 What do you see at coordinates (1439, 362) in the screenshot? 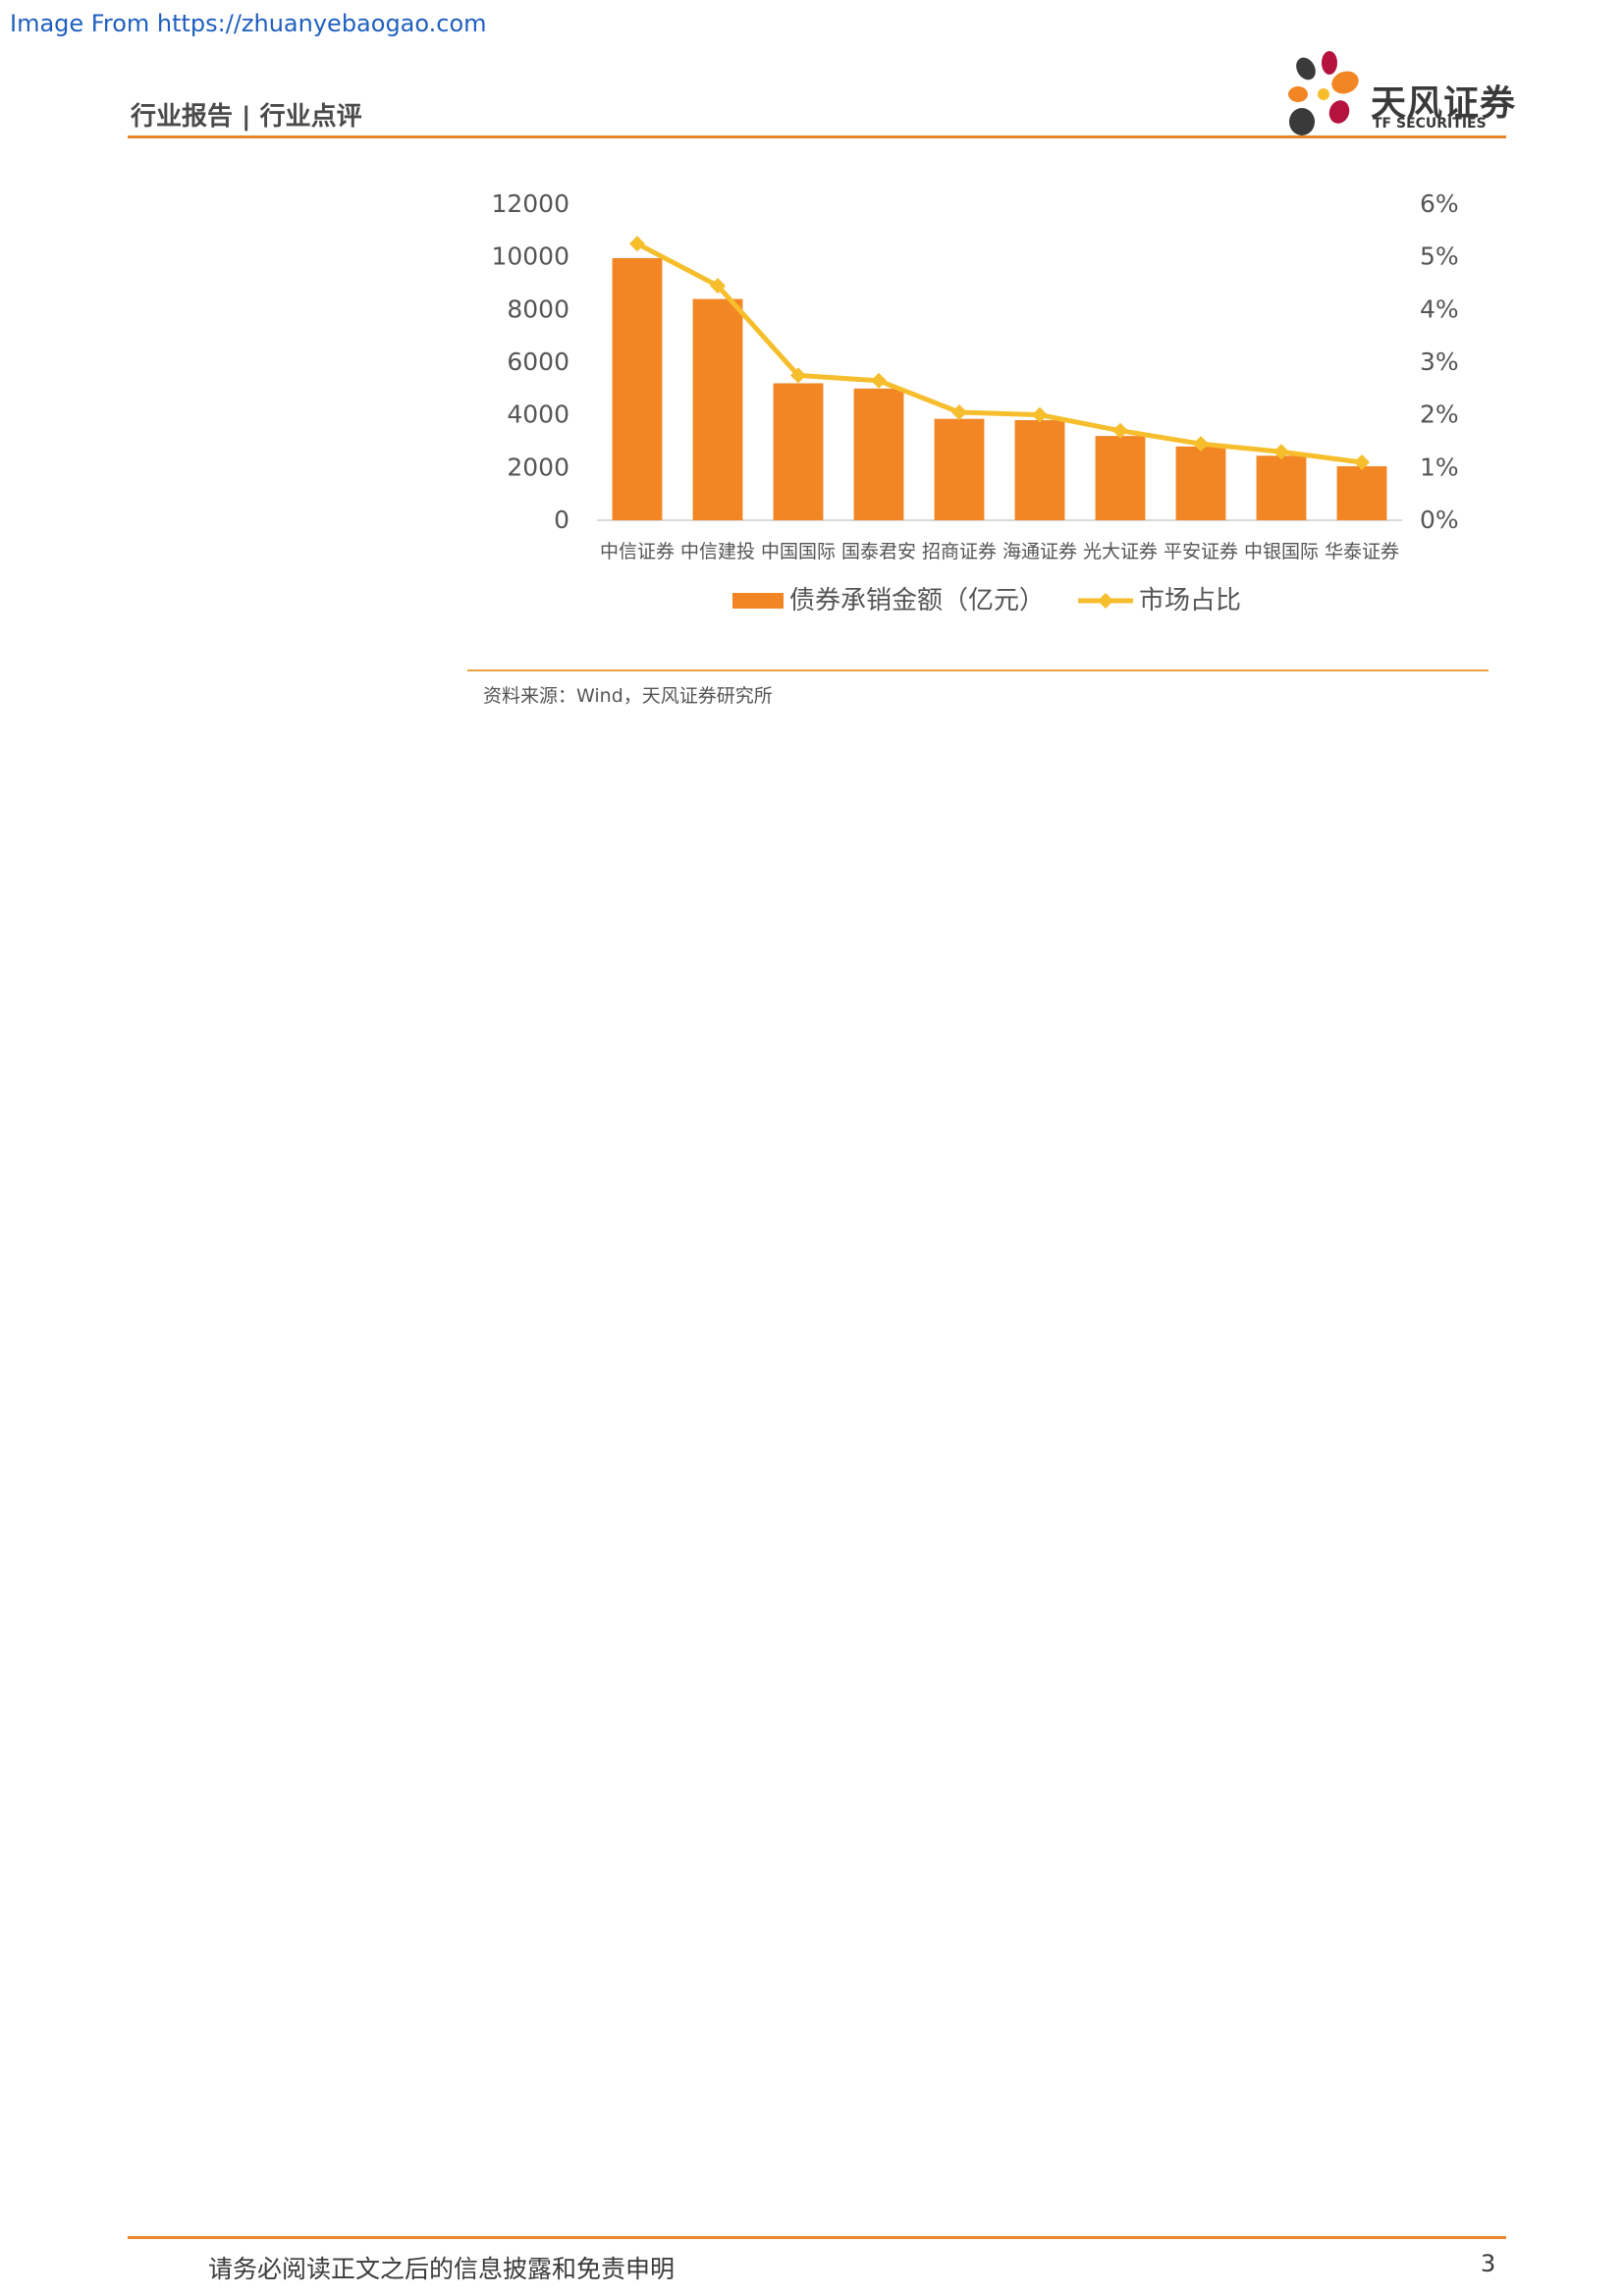
I see `y-right-tick-label: 3%` at bounding box center [1439, 362].